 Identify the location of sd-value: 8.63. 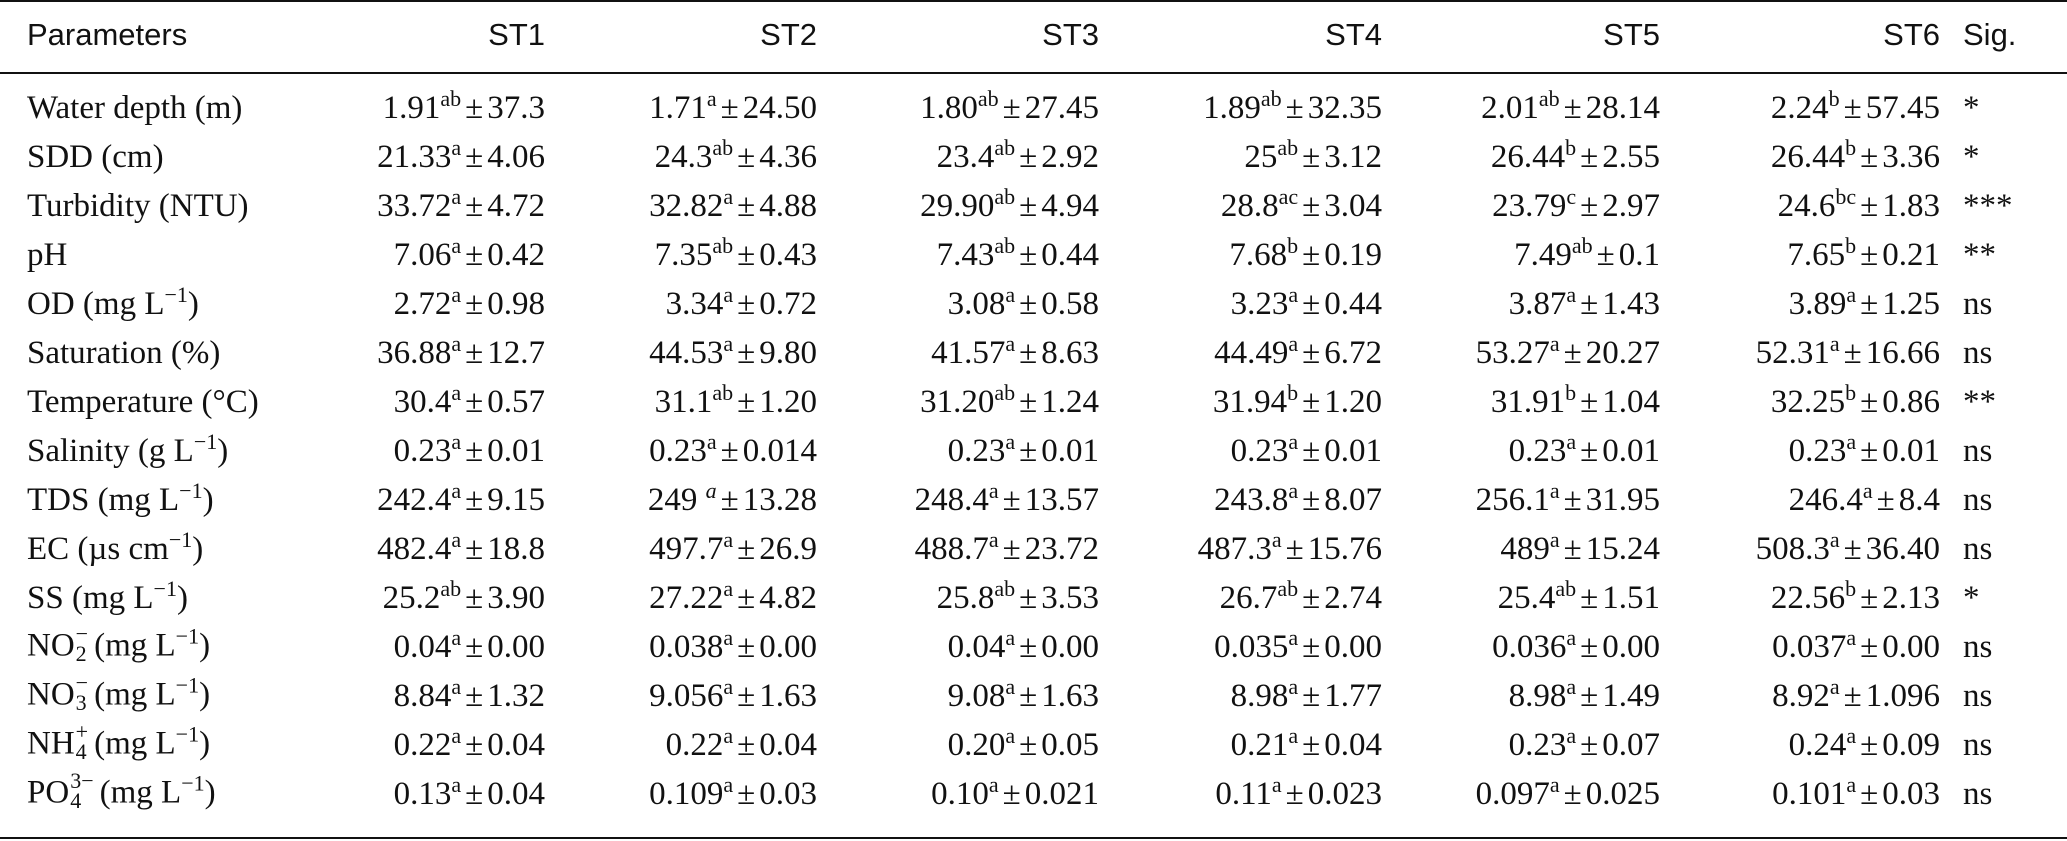
(1070, 353).